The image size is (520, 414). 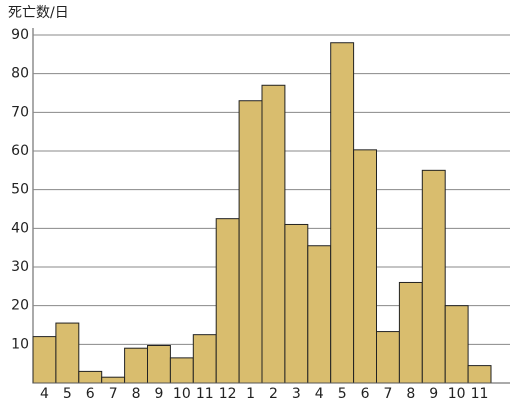 I want to click on y-axis-label: 死亡数/日, so click(x=38, y=13).